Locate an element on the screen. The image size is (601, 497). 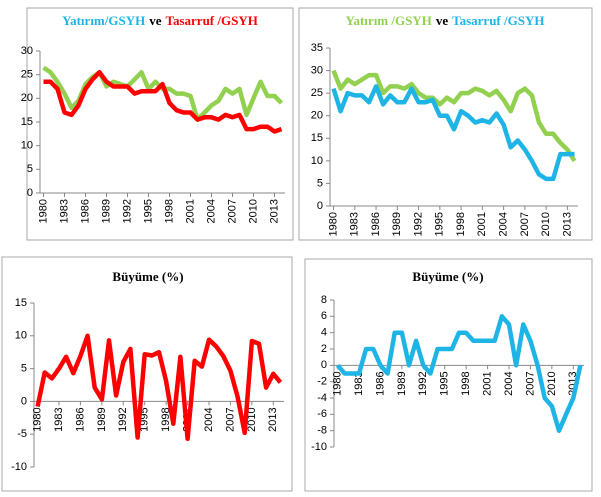
y-tick-label: -4 is located at coordinates (322, 398).